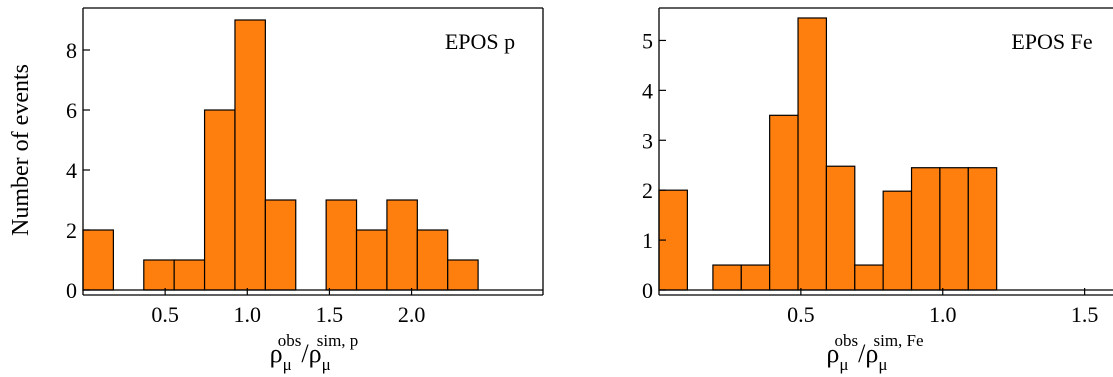  What do you see at coordinates (647, 40) in the screenshot?
I see `y-tick-label: 5` at bounding box center [647, 40].